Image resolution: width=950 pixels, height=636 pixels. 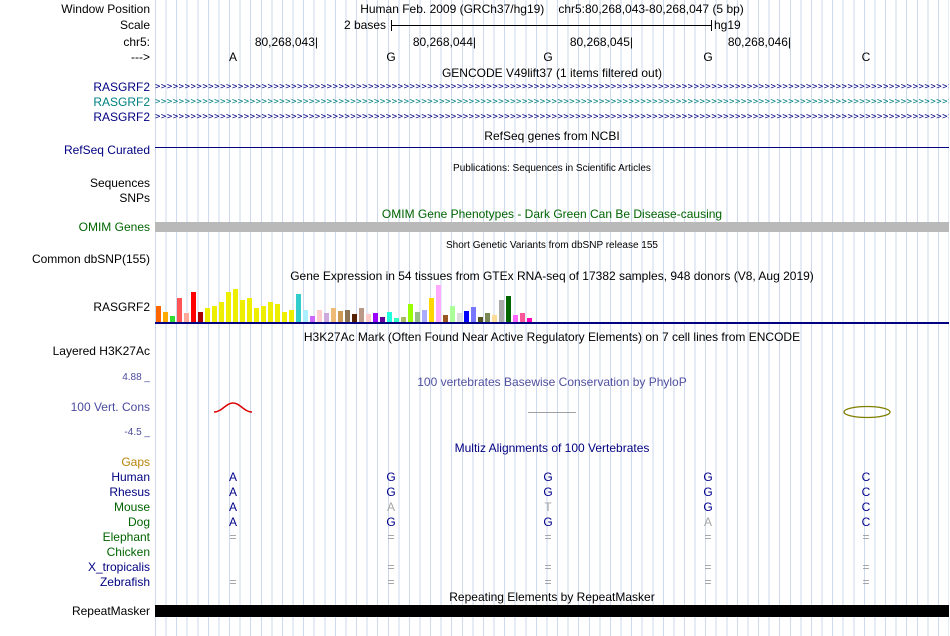 I want to click on chromosome-label: chr5:, so click(x=136, y=42).